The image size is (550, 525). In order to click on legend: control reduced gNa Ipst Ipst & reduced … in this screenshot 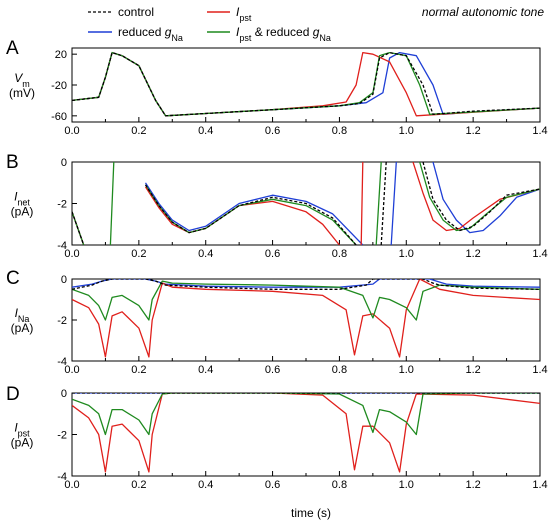, I will do `click(209, 24)`.